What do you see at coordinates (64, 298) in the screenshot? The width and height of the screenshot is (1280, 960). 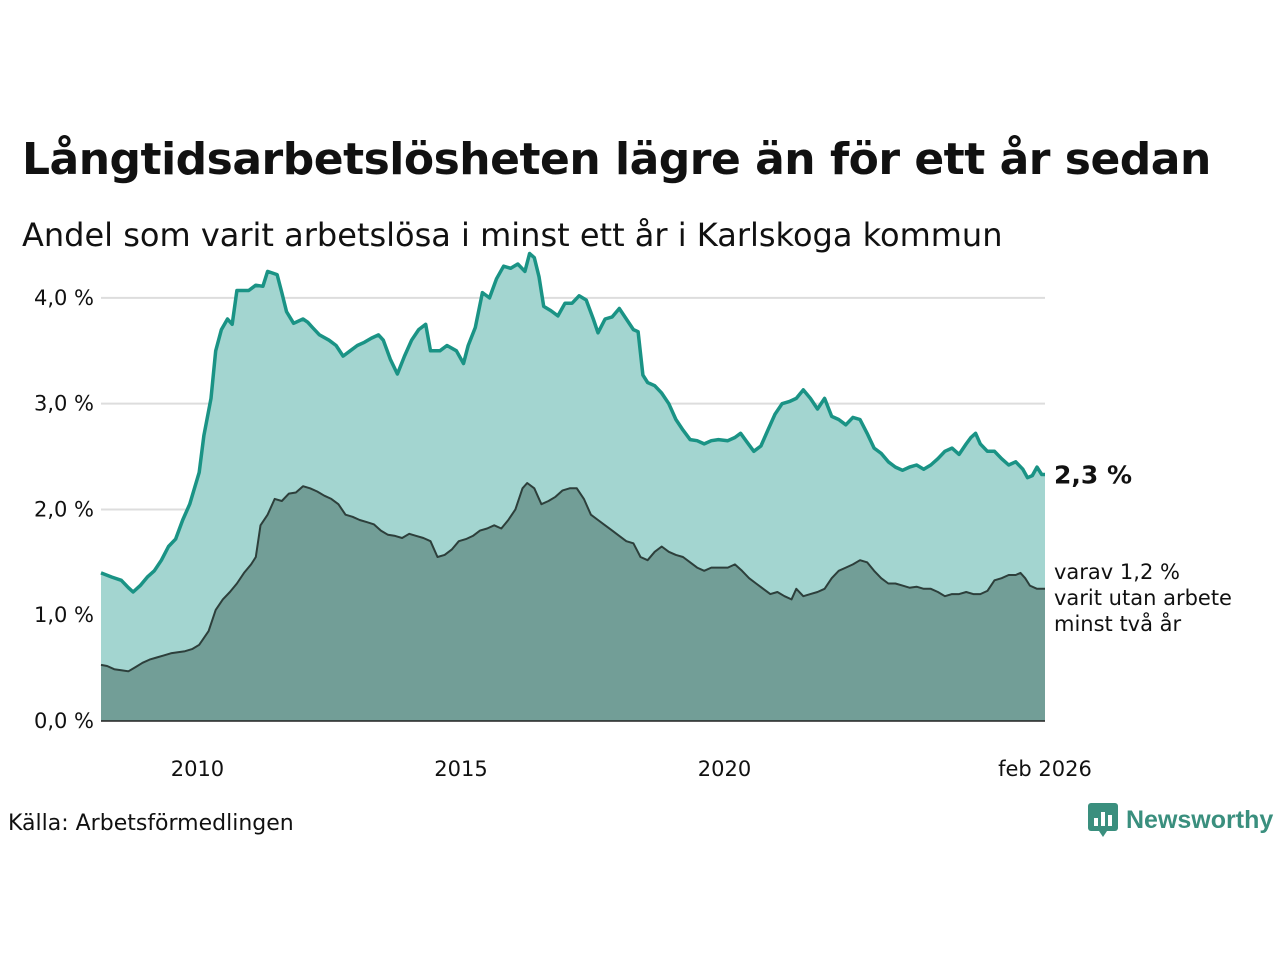 I see `y-tick-label: 4,0 %` at bounding box center [64, 298].